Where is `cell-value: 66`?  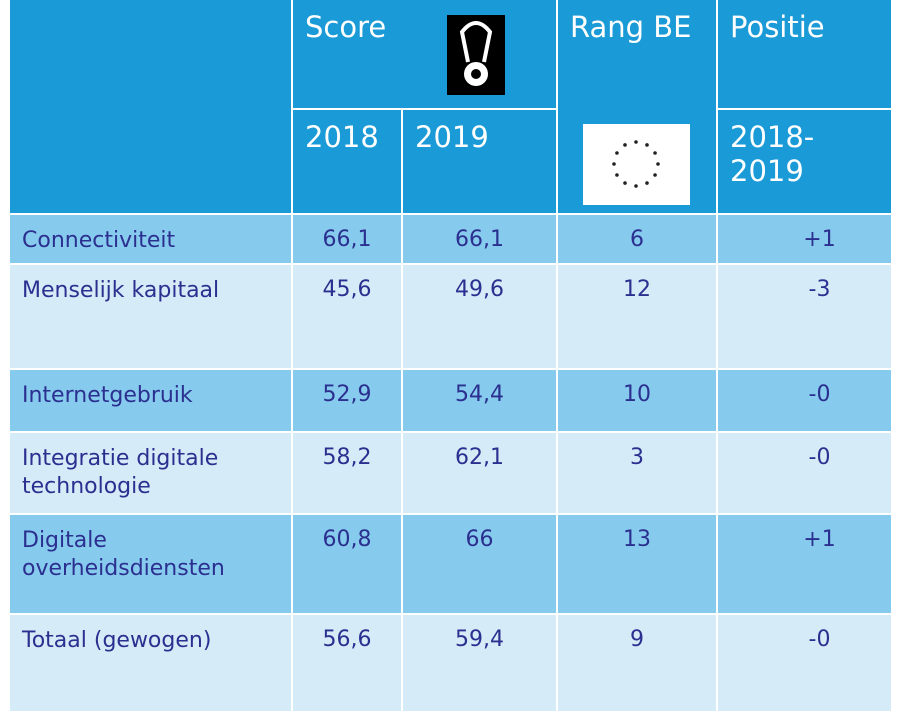
cell-value: 66 is located at coordinates (479, 564).